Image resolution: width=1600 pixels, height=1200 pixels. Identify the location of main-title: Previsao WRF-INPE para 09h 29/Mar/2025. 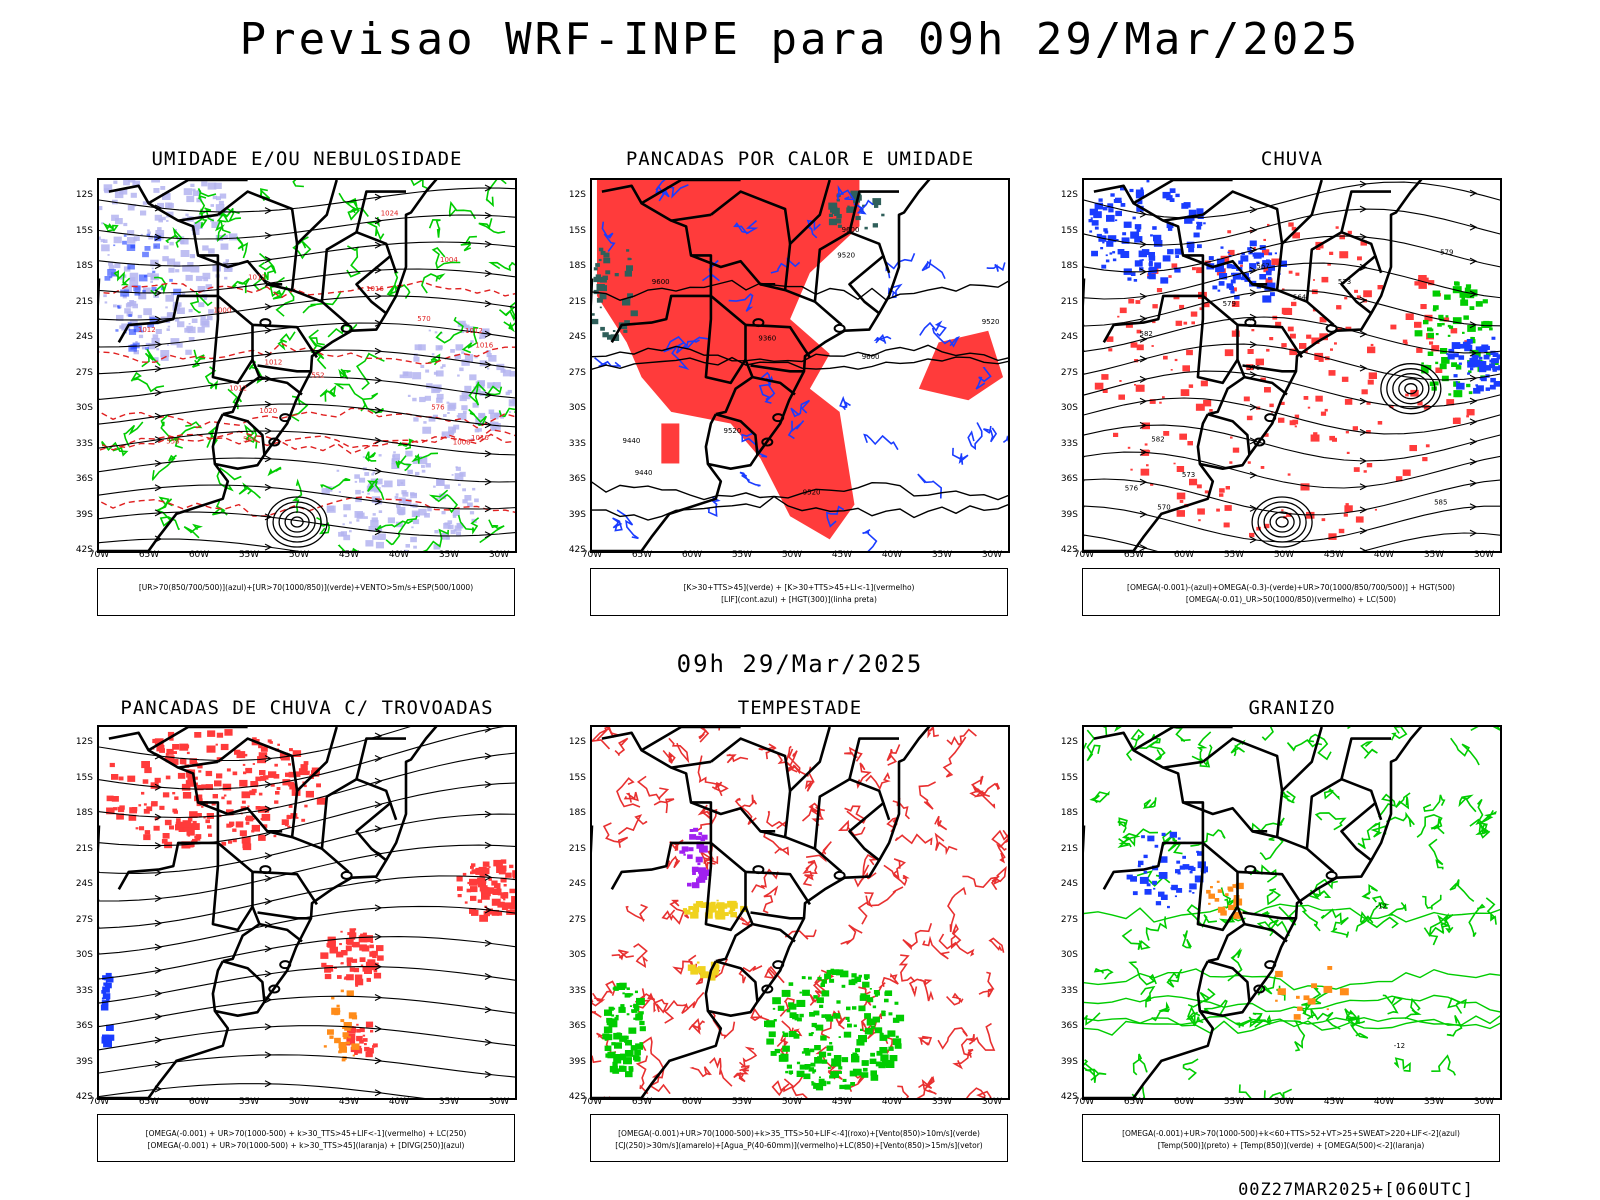
(800, 39).